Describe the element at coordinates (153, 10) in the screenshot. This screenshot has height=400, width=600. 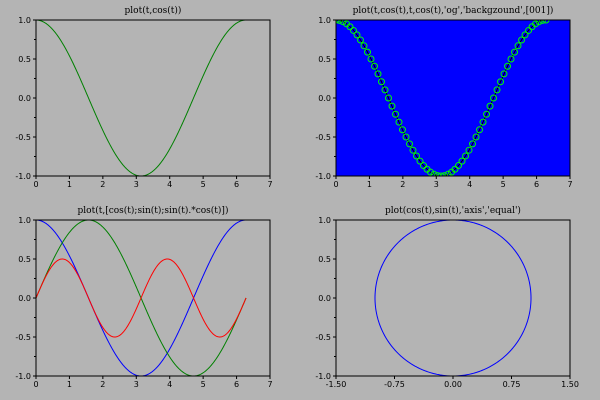
I see `subplot-title: plot(t,cos(t))` at that location.